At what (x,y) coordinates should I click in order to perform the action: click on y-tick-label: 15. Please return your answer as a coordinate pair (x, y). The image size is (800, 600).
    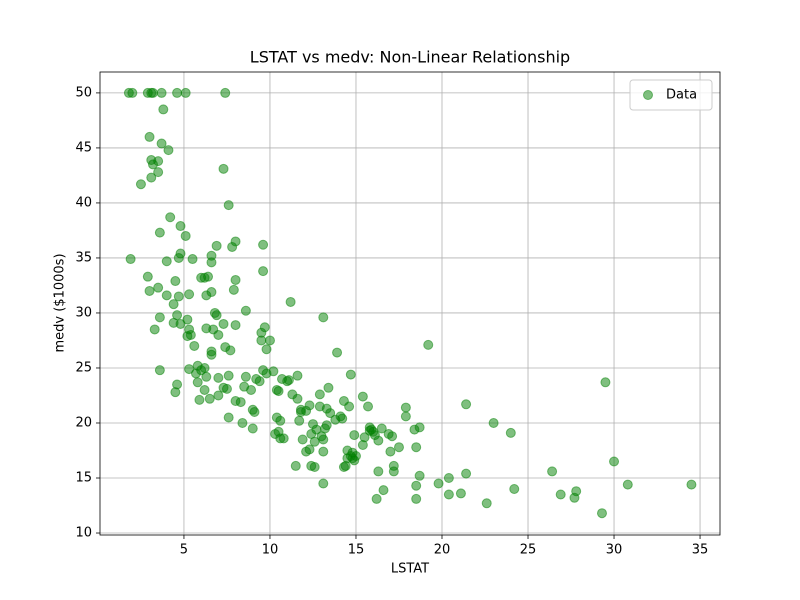
    Looking at the image, I should click on (83, 478).